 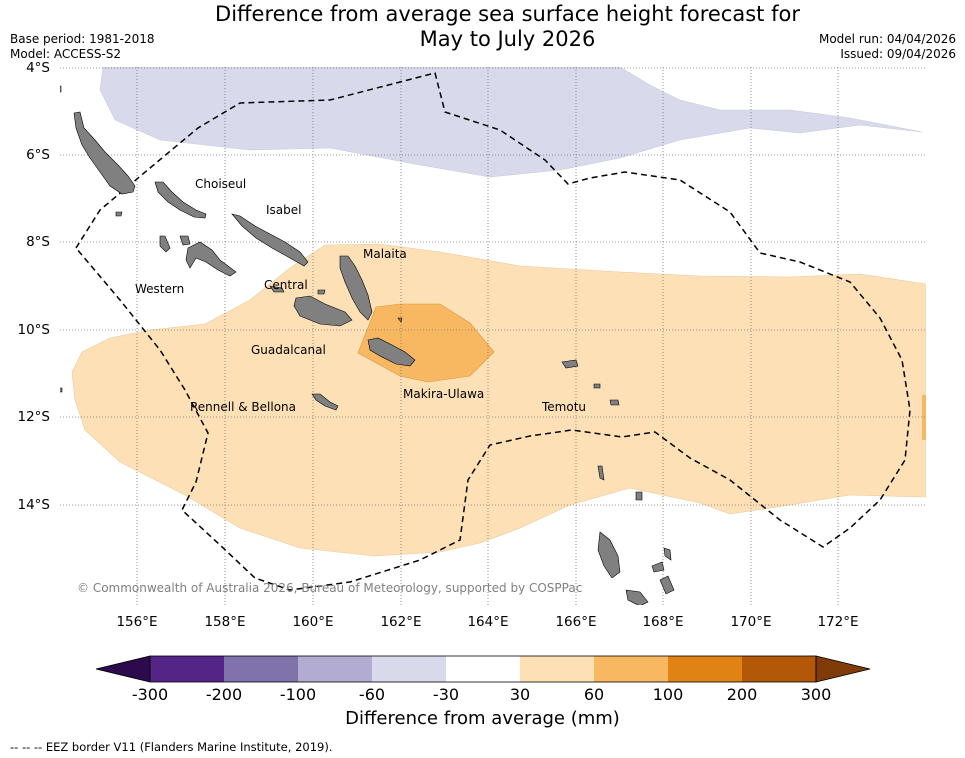 I want to click on island-vanikoro, so click(x=597, y=386).